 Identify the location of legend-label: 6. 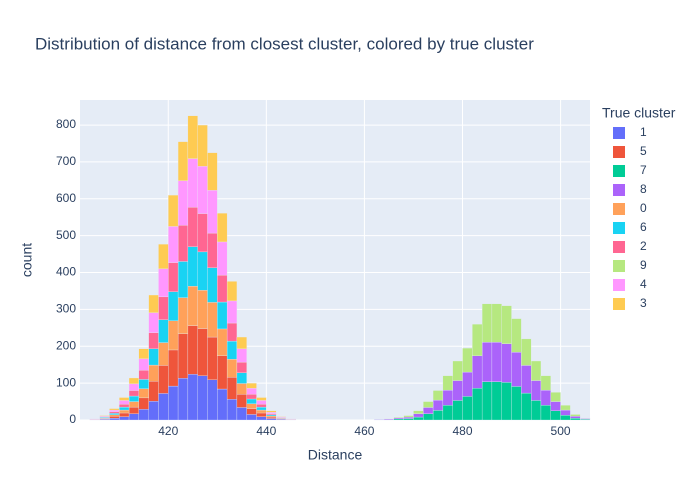
(643, 227).